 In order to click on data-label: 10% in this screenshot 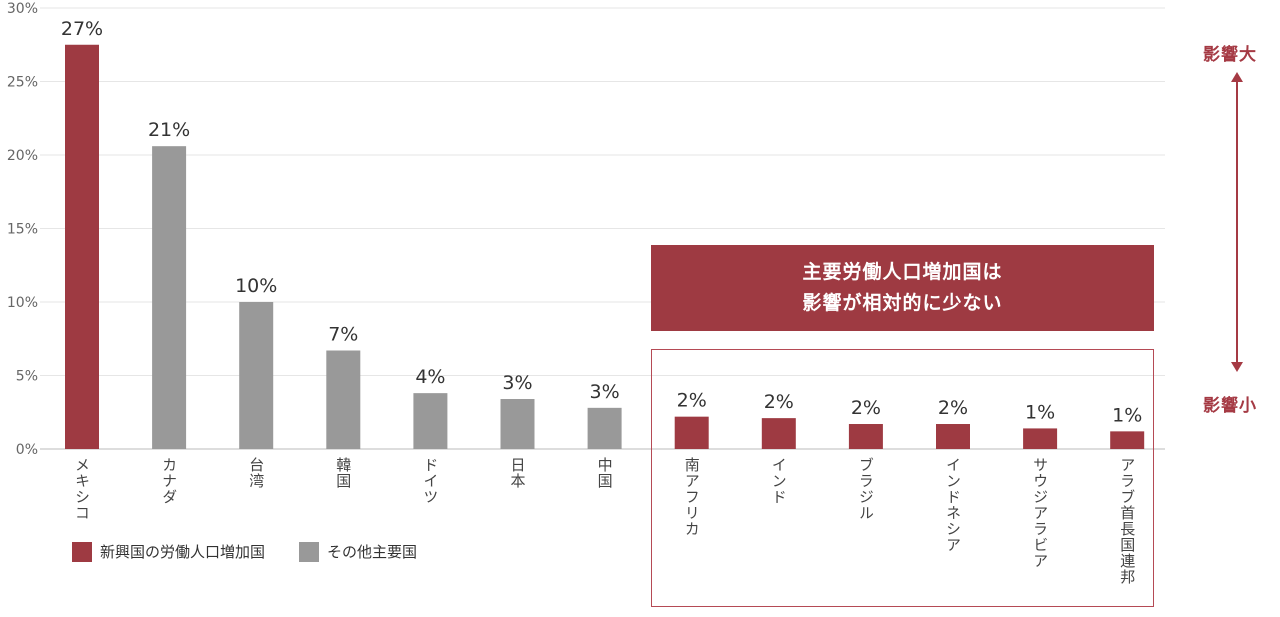, I will do `click(256, 286)`.